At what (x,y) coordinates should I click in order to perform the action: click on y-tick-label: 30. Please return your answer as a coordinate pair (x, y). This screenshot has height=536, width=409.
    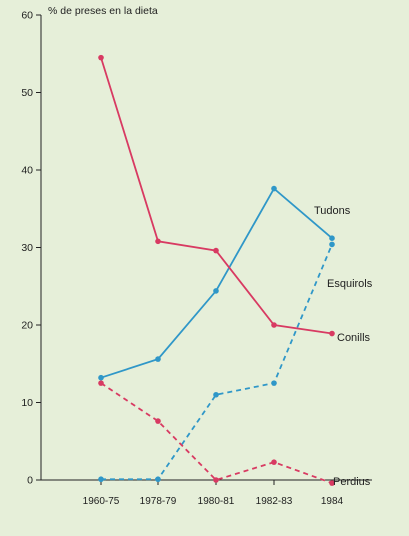
    Looking at the image, I should click on (27, 248).